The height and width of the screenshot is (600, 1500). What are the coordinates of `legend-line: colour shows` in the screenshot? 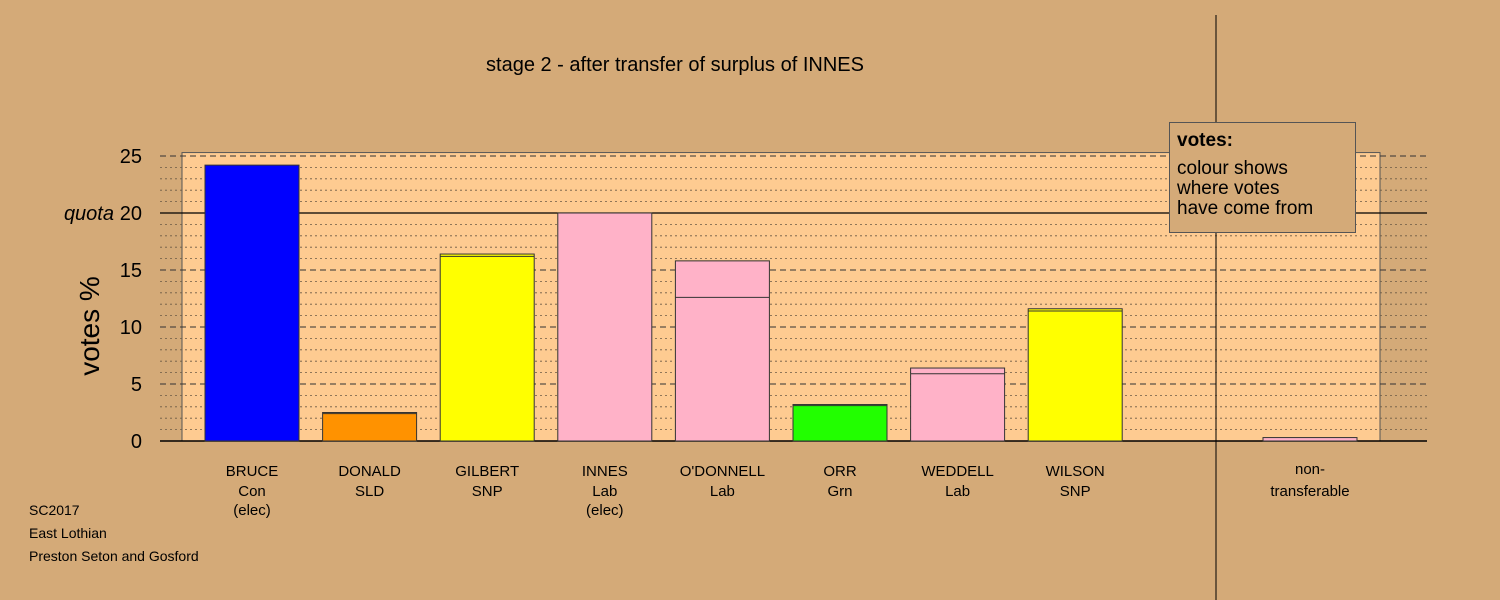 It's located at (1232, 168).